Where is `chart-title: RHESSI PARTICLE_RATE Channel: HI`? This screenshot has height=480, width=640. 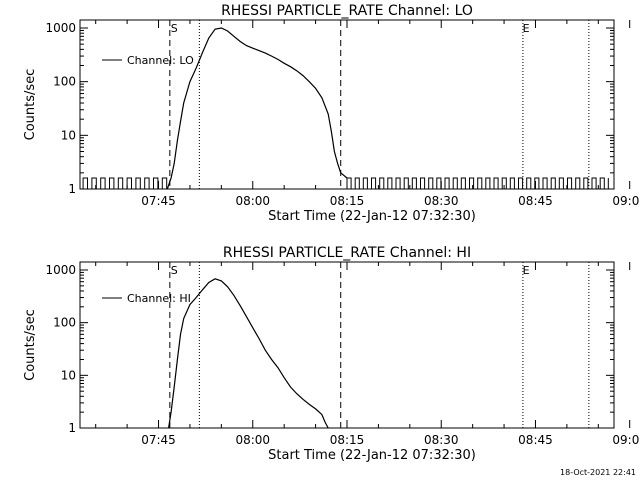 chart-title: RHESSI PARTICLE_RATE Channel: HI is located at coordinates (347, 253).